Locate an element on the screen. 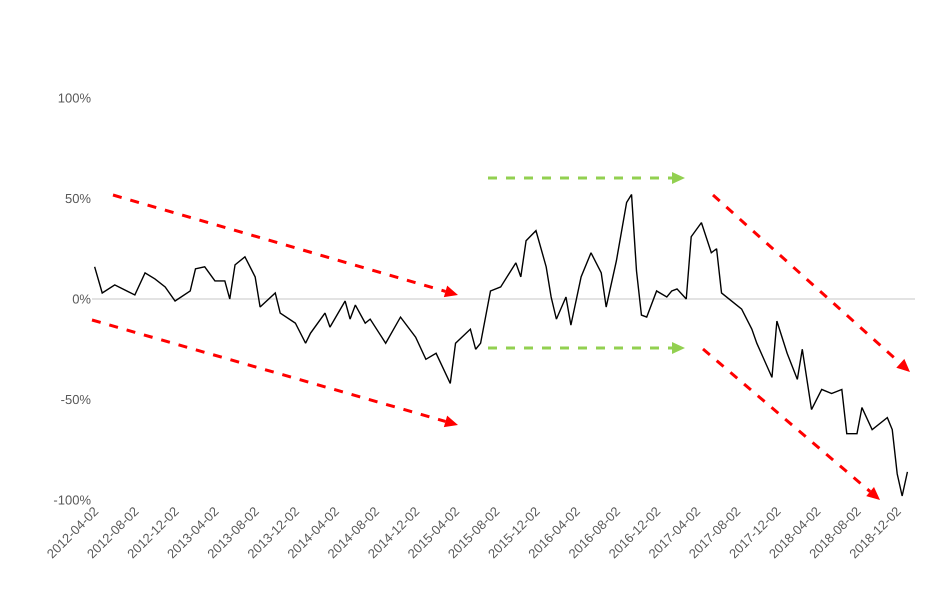  y-tick-label: -50% is located at coordinates (76, 400).